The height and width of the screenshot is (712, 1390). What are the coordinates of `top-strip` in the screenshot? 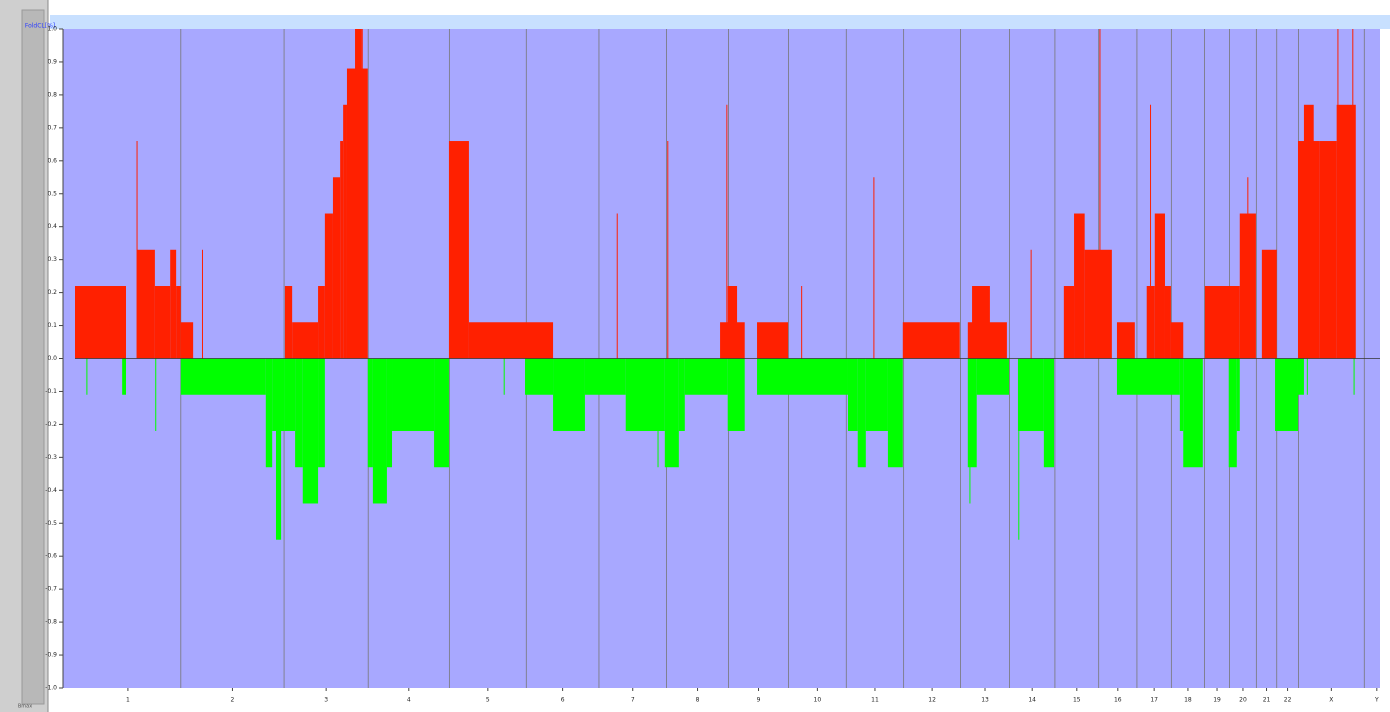 It's located at (720, 22).